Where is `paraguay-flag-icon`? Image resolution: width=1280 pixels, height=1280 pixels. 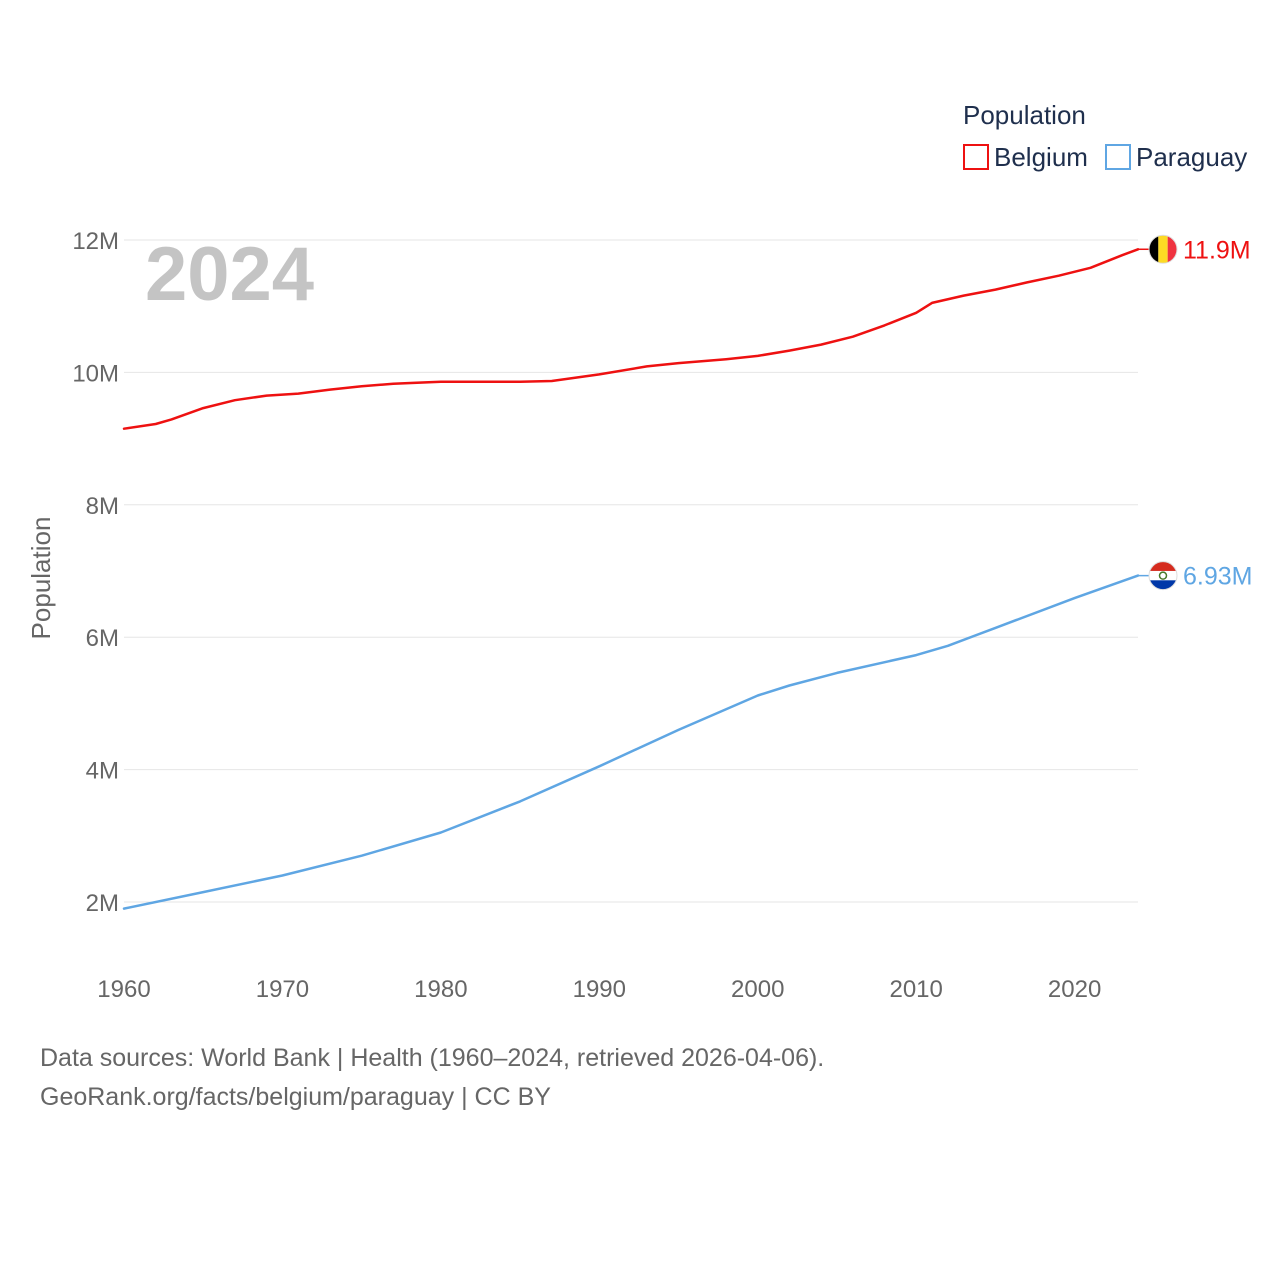
paraguay-flag-icon is located at coordinates (1163, 576).